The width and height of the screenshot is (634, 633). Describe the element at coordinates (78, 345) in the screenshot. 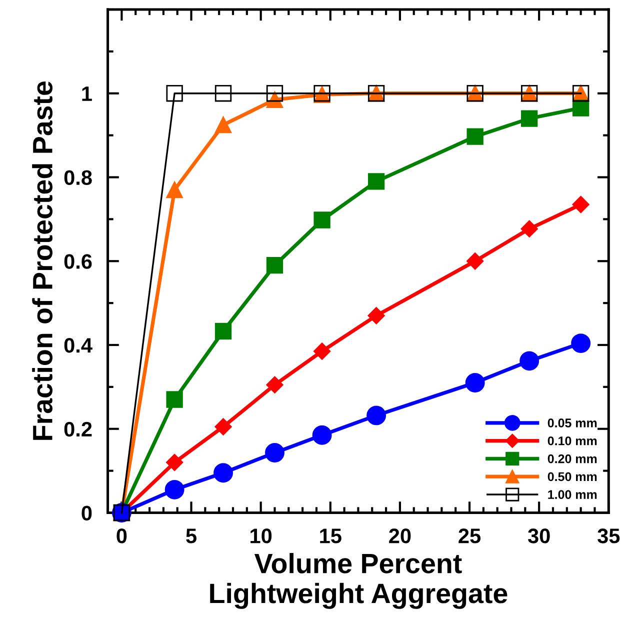

I see `y-tick-label: 0.4` at that location.